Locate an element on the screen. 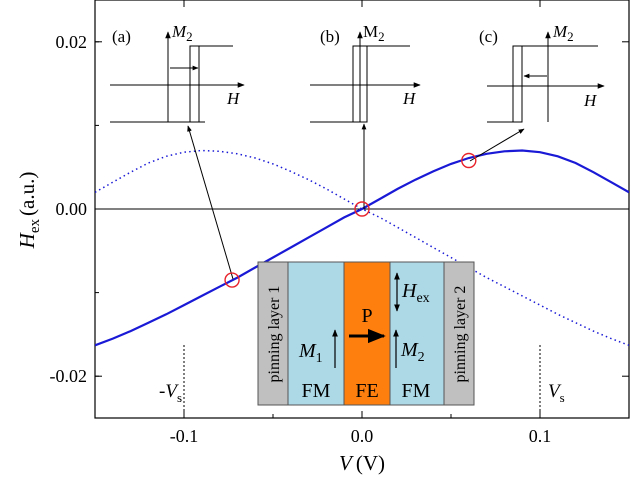 The width and height of the screenshot is (631, 480). vs-label: Vs is located at coordinates (556, 393).